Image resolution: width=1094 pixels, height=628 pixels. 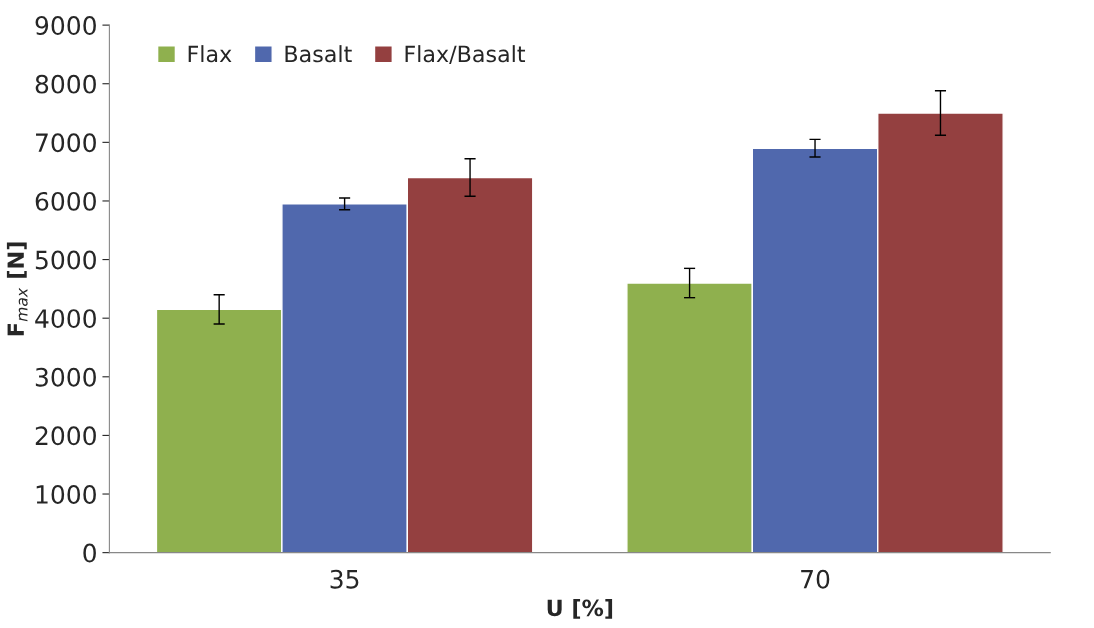 I want to click on x-tick-label: 70, so click(x=815, y=579).